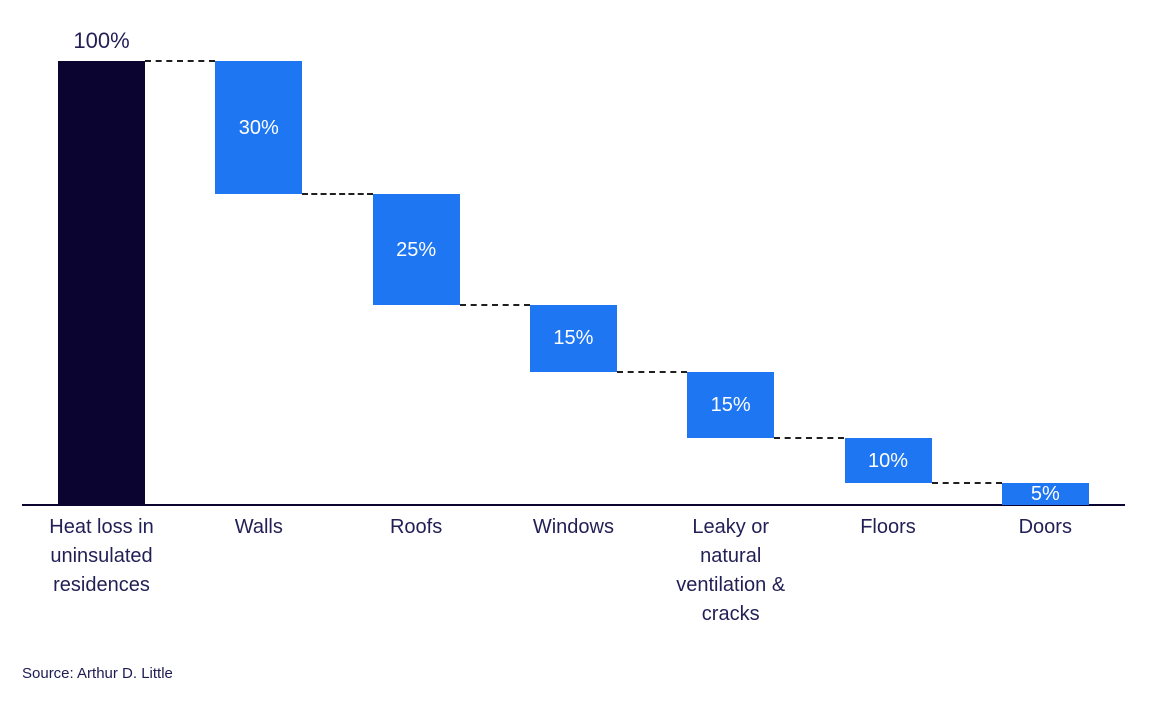 This screenshot has height=704, width=1158. What do you see at coordinates (101, 283) in the screenshot?
I see `bar-heat-loss-in` at bounding box center [101, 283].